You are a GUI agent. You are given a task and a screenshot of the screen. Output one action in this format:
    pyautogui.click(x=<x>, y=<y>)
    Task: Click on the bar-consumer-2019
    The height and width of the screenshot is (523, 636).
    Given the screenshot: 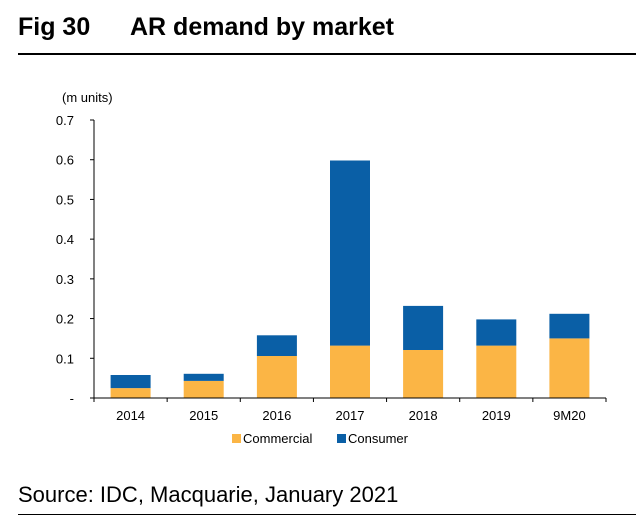 What is the action you would take?
    pyautogui.click(x=496, y=332)
    